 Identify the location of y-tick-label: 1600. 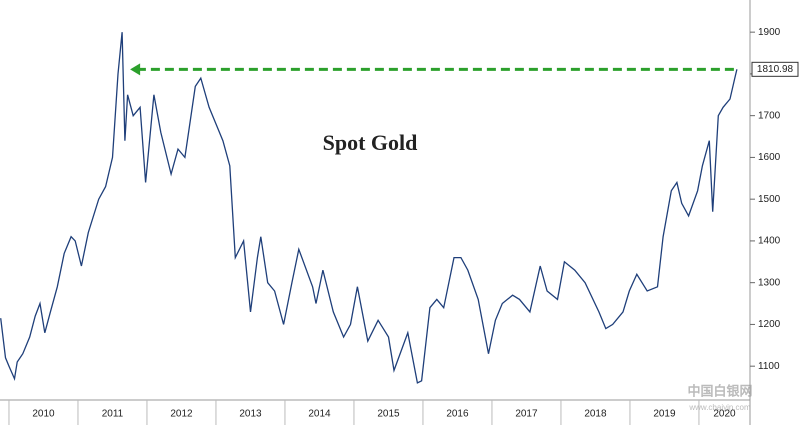
(769, 157).